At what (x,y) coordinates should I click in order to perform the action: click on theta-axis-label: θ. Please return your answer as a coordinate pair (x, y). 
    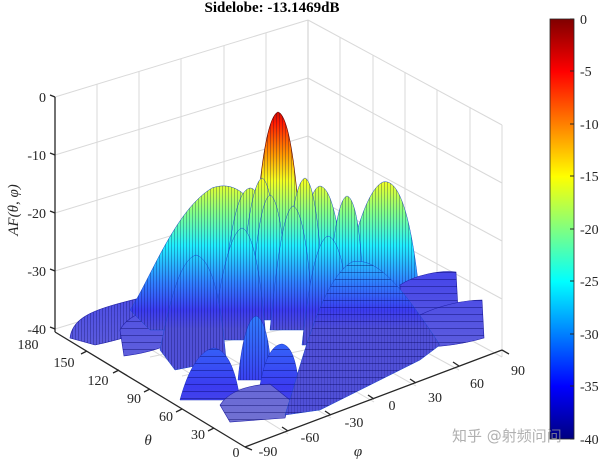
    Looking at the image, I should click on (148, 441).